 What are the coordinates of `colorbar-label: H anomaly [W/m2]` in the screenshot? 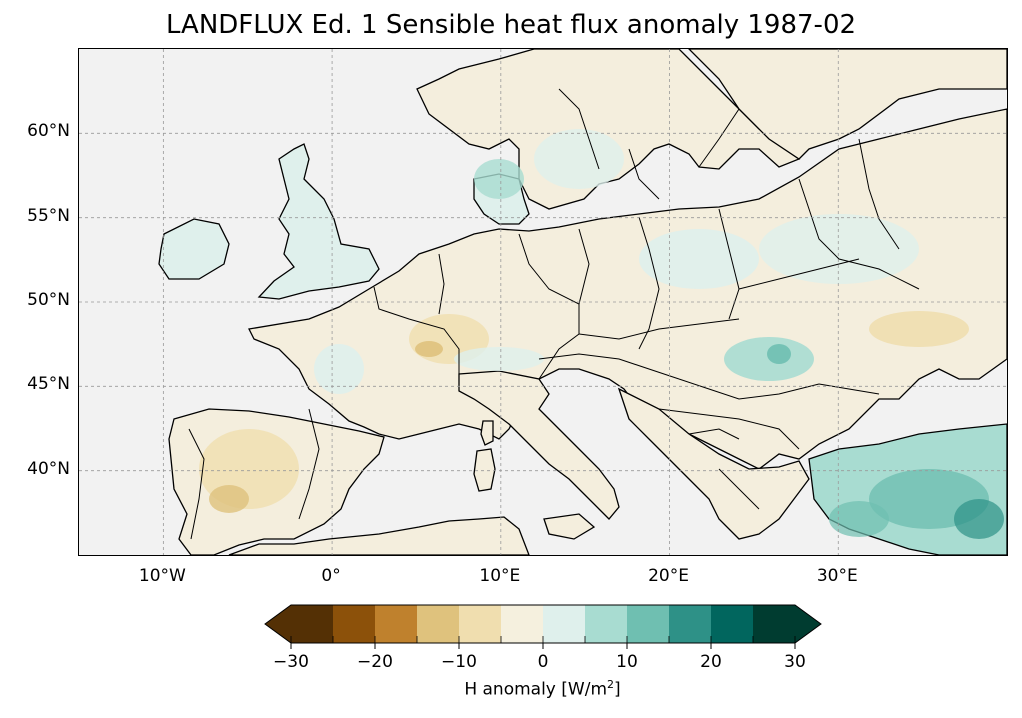 It's located at (542, 689).